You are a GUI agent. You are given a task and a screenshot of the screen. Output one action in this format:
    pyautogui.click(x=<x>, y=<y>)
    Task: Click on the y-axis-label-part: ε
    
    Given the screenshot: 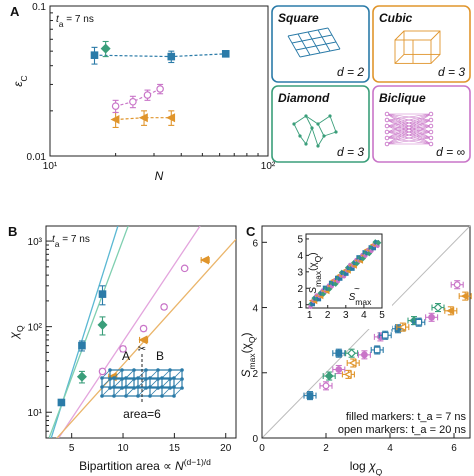 What is the action you would take?
    pyautogui.click(x=18, y=84)
    